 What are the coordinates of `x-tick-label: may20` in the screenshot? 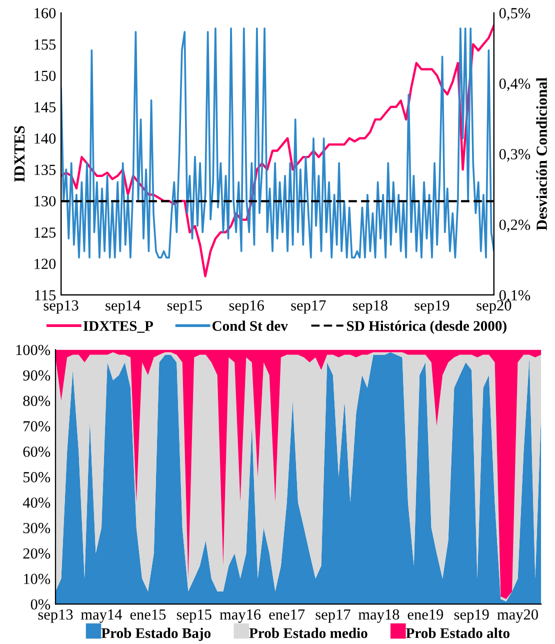 It's located at (517, 616).